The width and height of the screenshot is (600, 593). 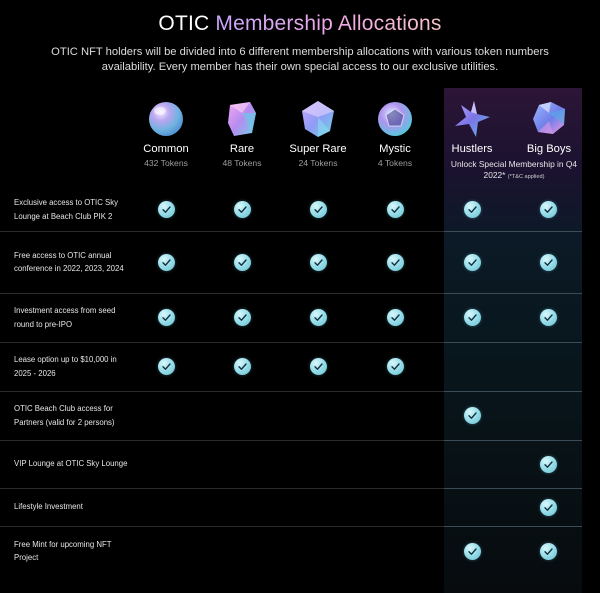 I want to click on tier-hustlers: Hustlers, so click(x=472, y=127).